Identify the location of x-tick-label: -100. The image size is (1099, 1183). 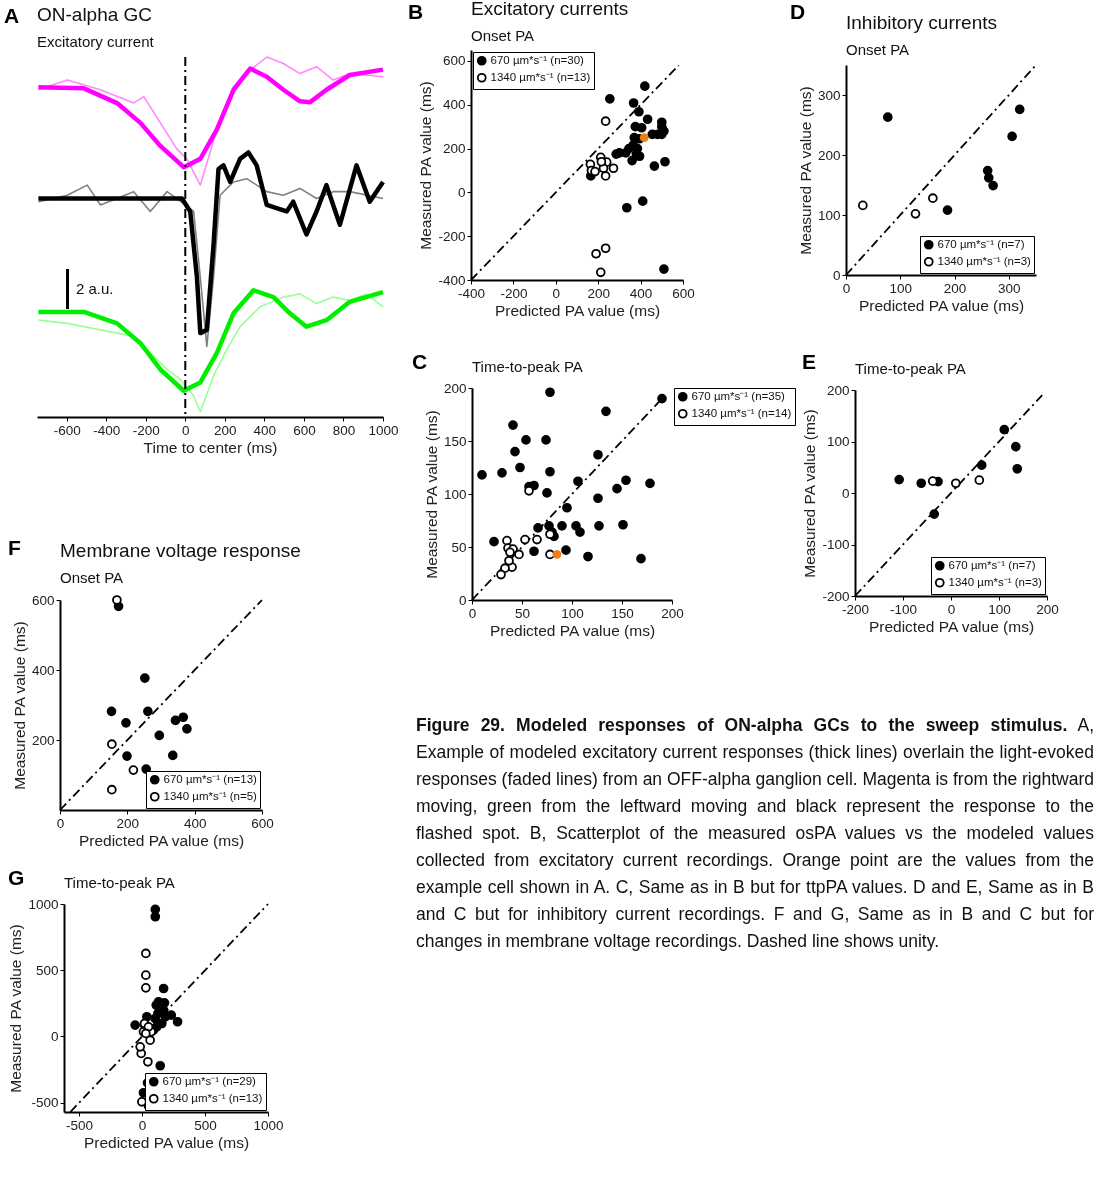
(903, 609).